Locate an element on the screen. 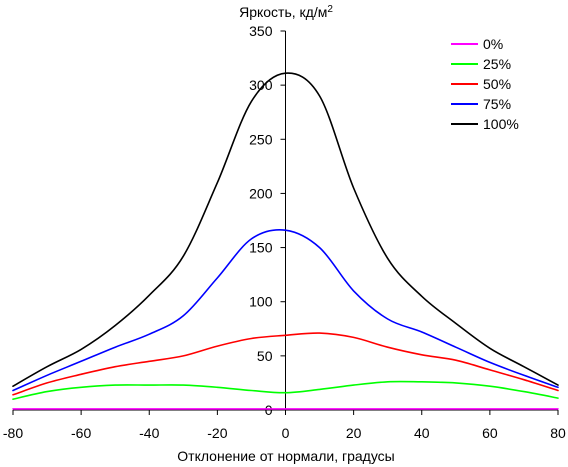 The height and width of the screenshot is (467, 568). x-tick-label: -80 is located at coordinates (13, 433).